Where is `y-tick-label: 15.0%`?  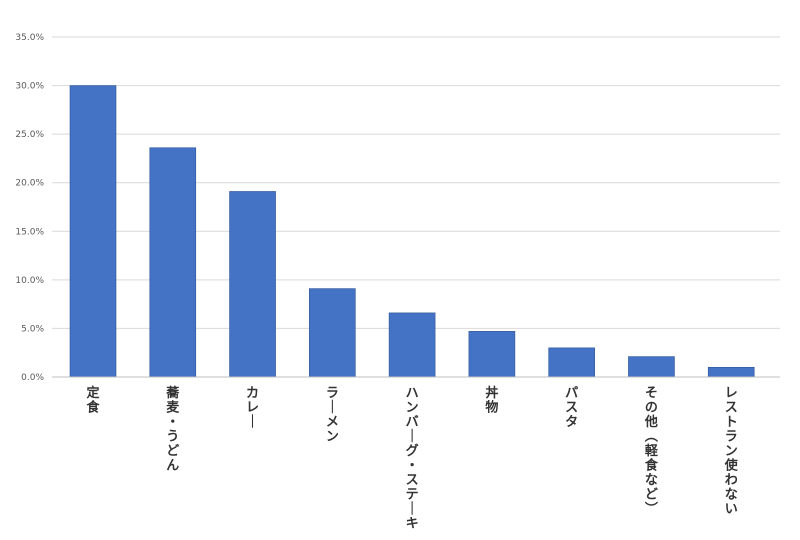
y-tick-label: 15.0% is located at coordinates (29, 232).